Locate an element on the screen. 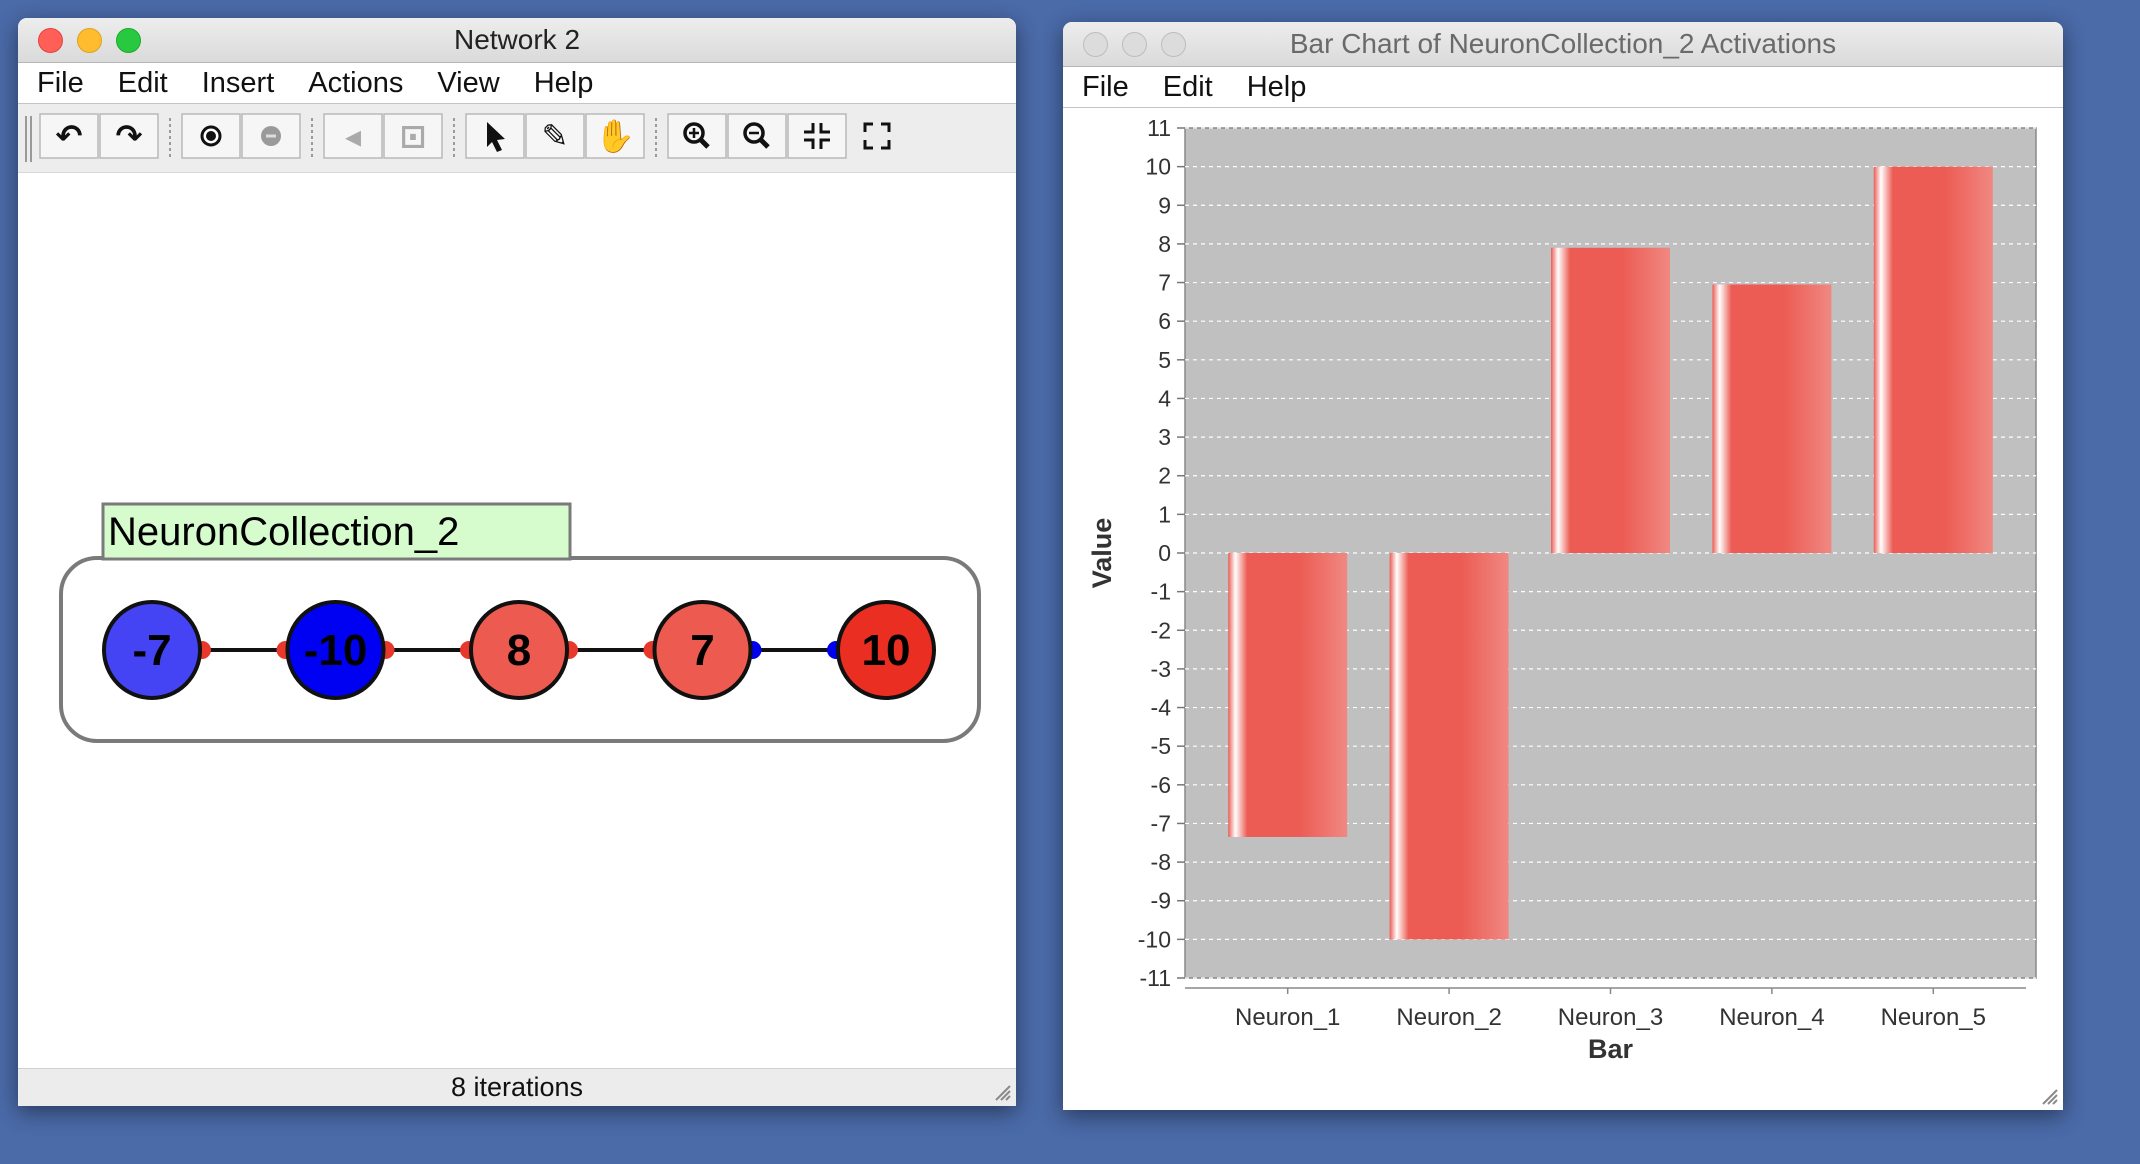 The height and width of the screenshot is (1164, 2140). clear-neuron-icon is located at coordinates (271, 136).